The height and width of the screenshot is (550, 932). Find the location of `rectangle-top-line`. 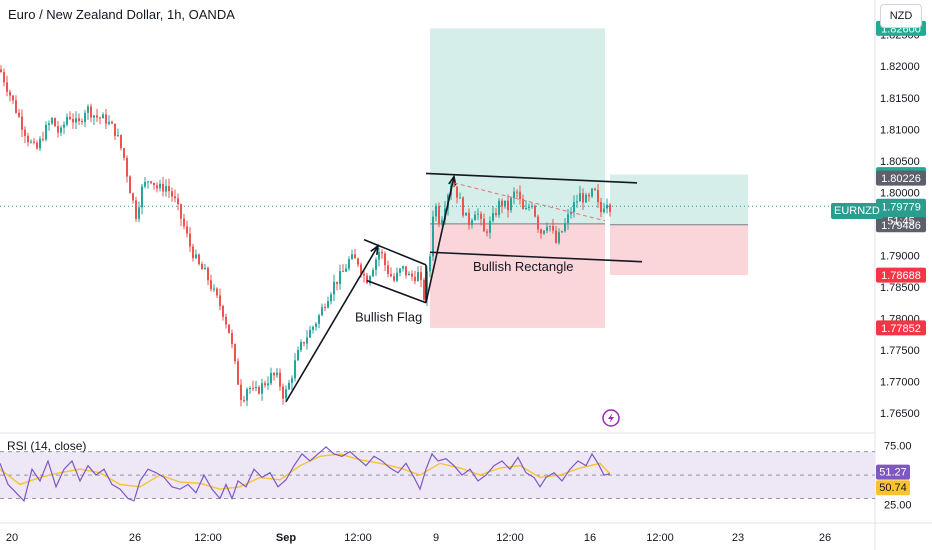

rectangle-top-line is located at coordinates (531, 178).